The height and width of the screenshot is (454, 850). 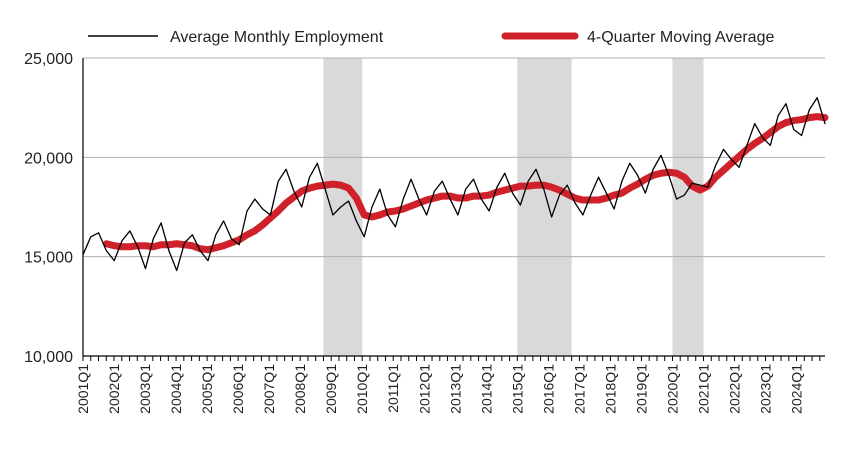 I want to click on x-tick-label: 2003Q1, so click(x=145, y=389).